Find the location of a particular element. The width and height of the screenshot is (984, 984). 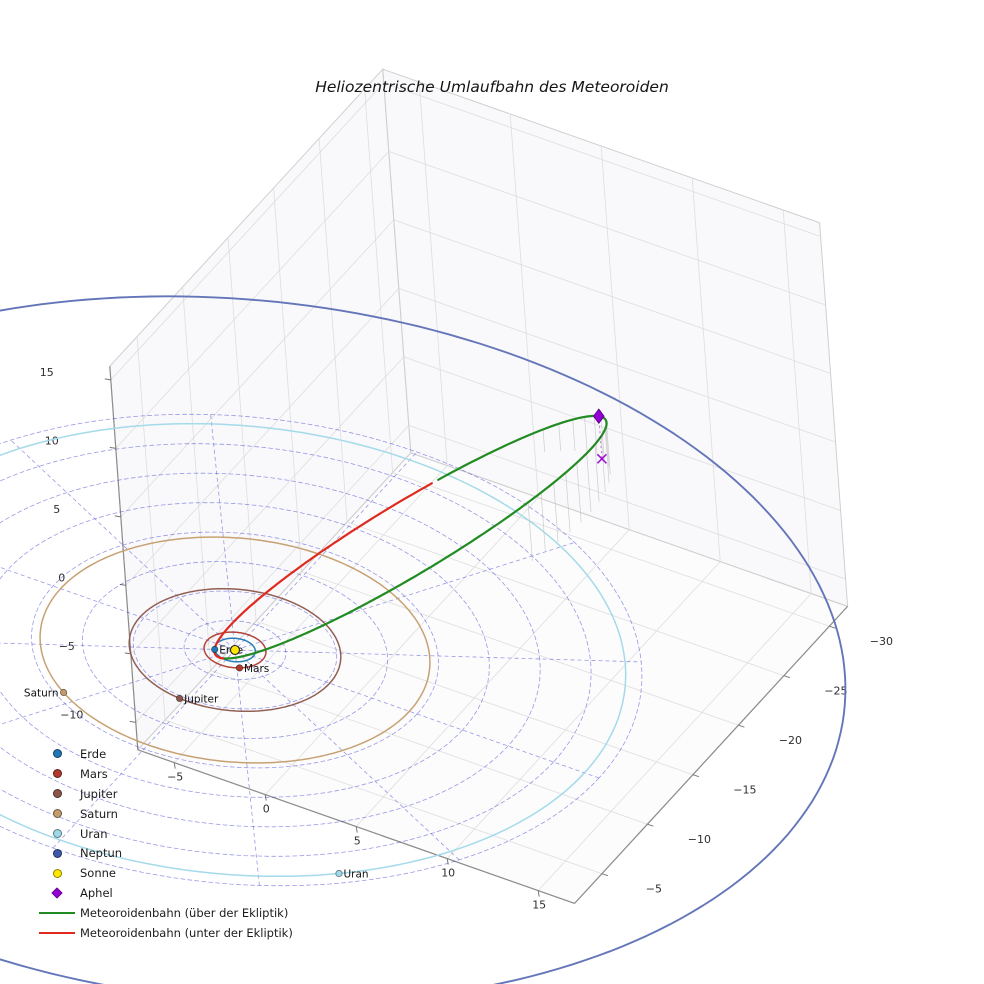

aphel-marker is located at coordinates (598, 416).